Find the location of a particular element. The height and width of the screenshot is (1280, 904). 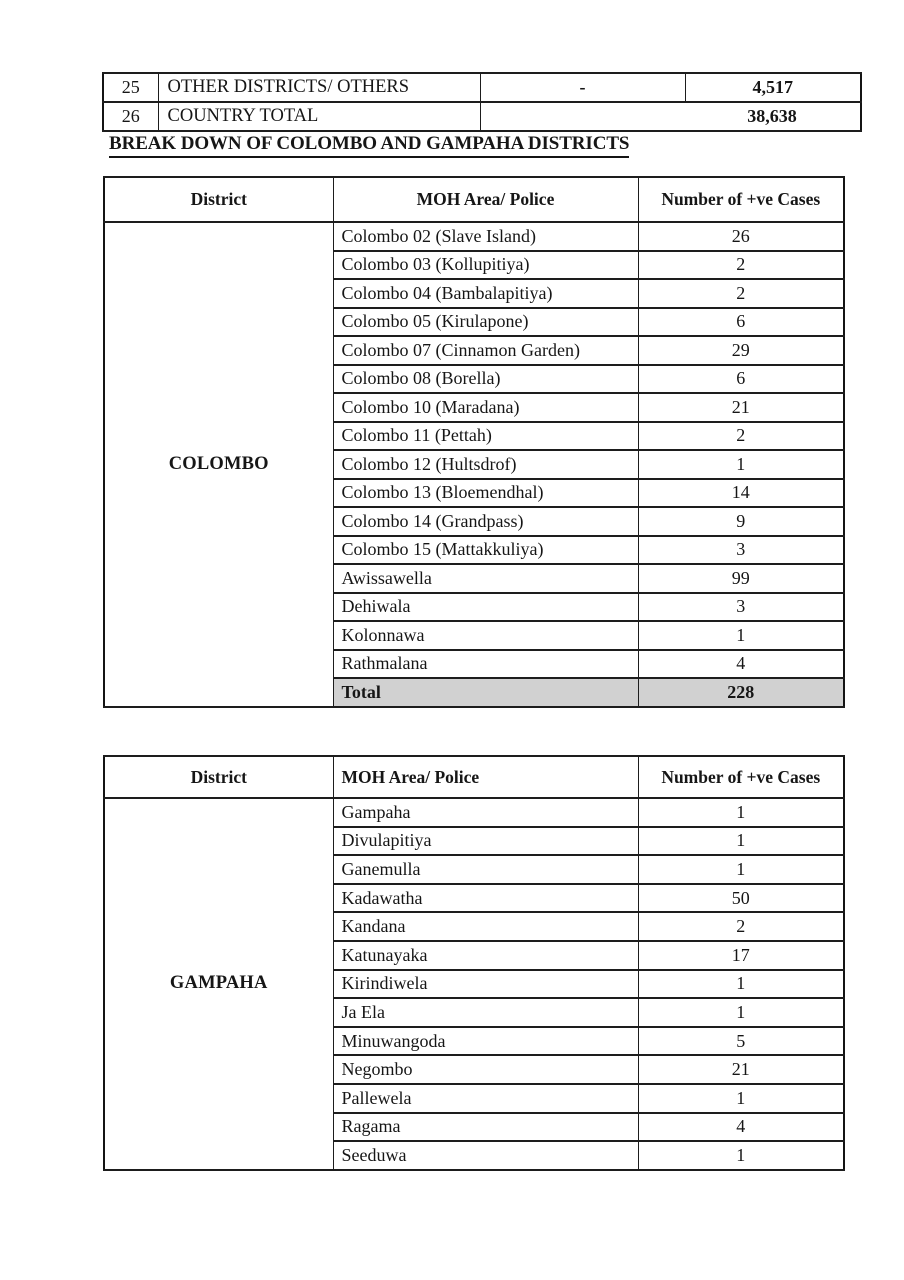

table-row: Seeduwa 1 is located at coordinates (474, 1155).